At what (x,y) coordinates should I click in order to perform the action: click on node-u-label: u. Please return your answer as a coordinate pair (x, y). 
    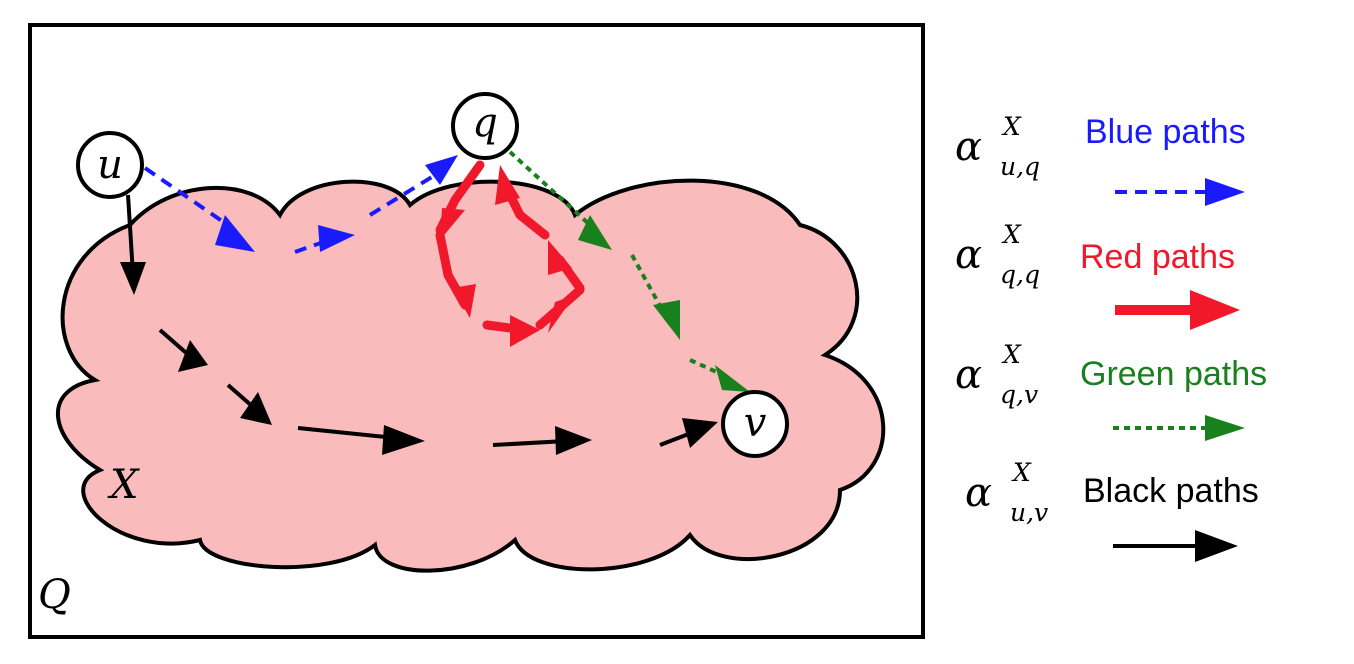
    Looking at the image, I should click on (110, 165).